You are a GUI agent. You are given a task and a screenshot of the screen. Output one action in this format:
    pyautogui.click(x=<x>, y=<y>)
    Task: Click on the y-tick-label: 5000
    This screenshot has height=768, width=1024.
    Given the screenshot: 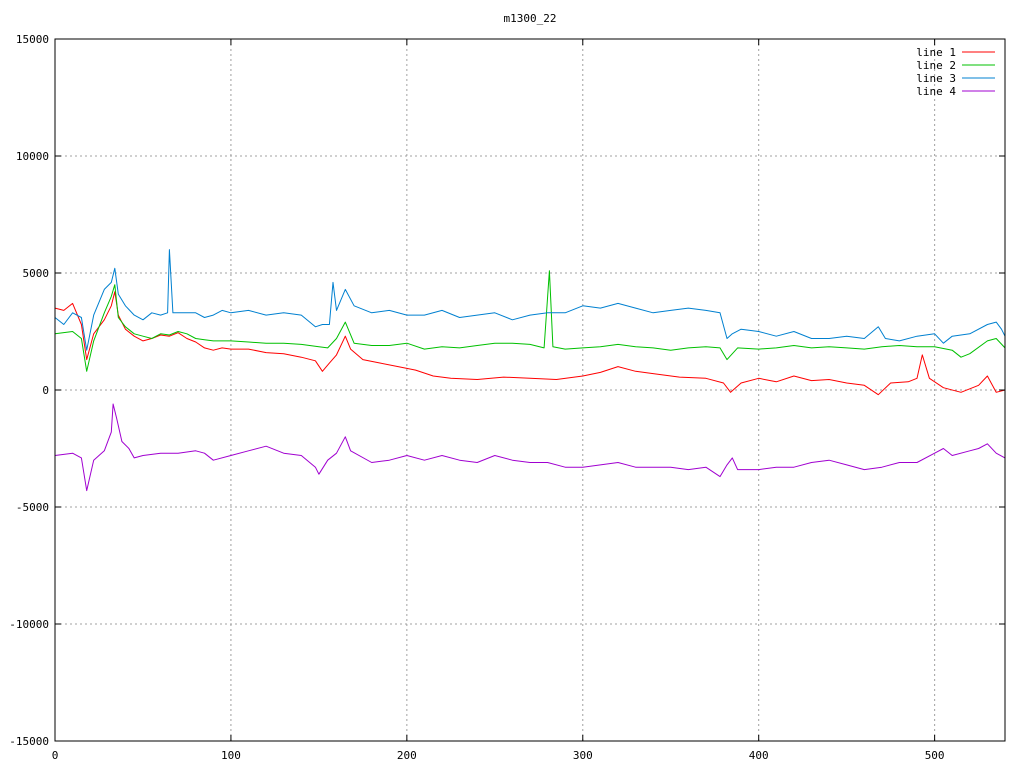 What is the action you would take?
    pyautogui.click(x=36, y=273)
    